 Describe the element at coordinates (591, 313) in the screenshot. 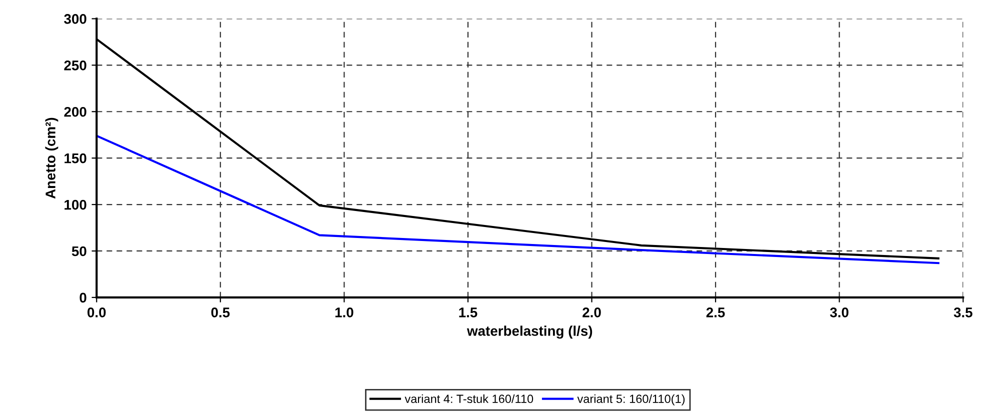

I see `x-tick-label: 2.0` at that location.